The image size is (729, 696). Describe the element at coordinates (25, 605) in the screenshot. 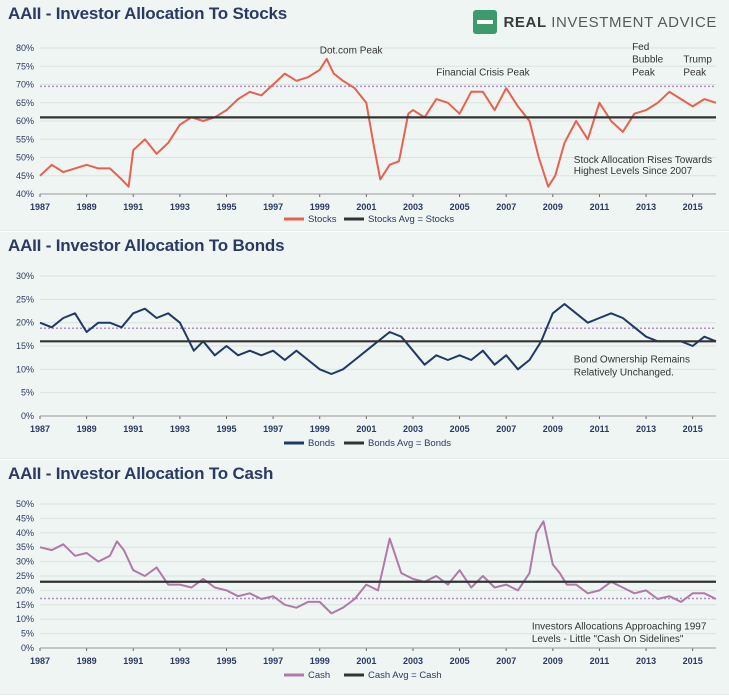

I see `cash-y-tick-label: 15%` at that location.